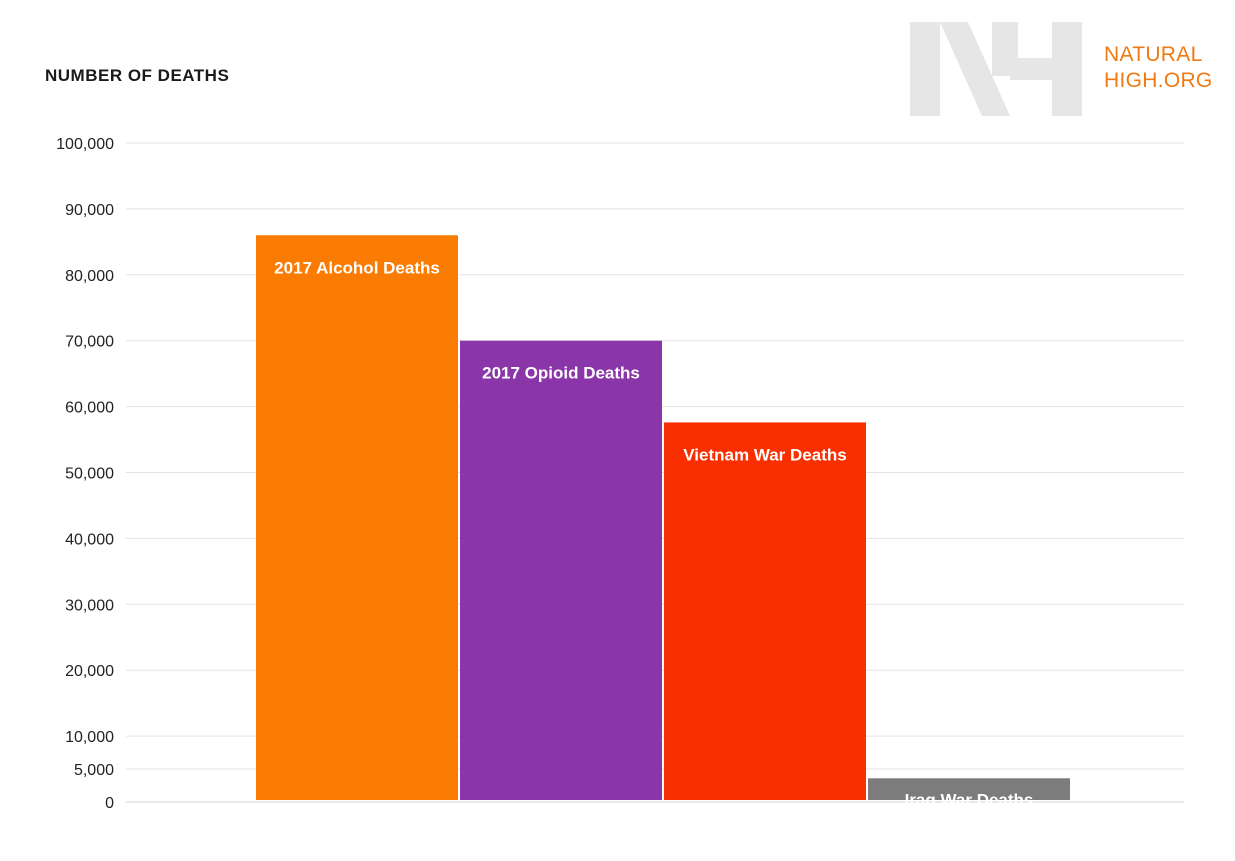  Describe the element at coordinates (764, 454) in the screenshot. I see `bar-label: Vietnam War Deaths` at that location.